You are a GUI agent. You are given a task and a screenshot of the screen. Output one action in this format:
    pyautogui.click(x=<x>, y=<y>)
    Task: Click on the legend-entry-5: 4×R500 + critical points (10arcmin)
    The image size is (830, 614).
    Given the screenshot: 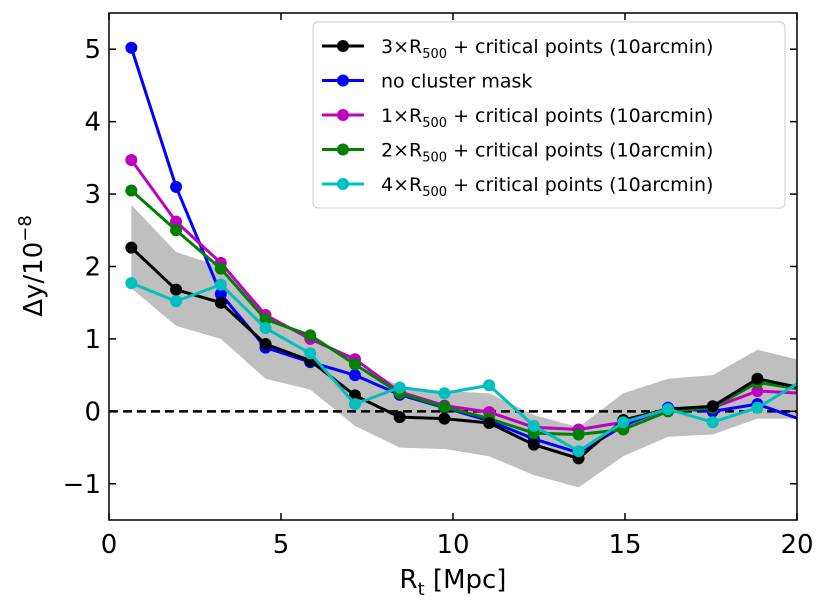 What is the action you would take?
    pyautogui.click(x=517, y=187)
    